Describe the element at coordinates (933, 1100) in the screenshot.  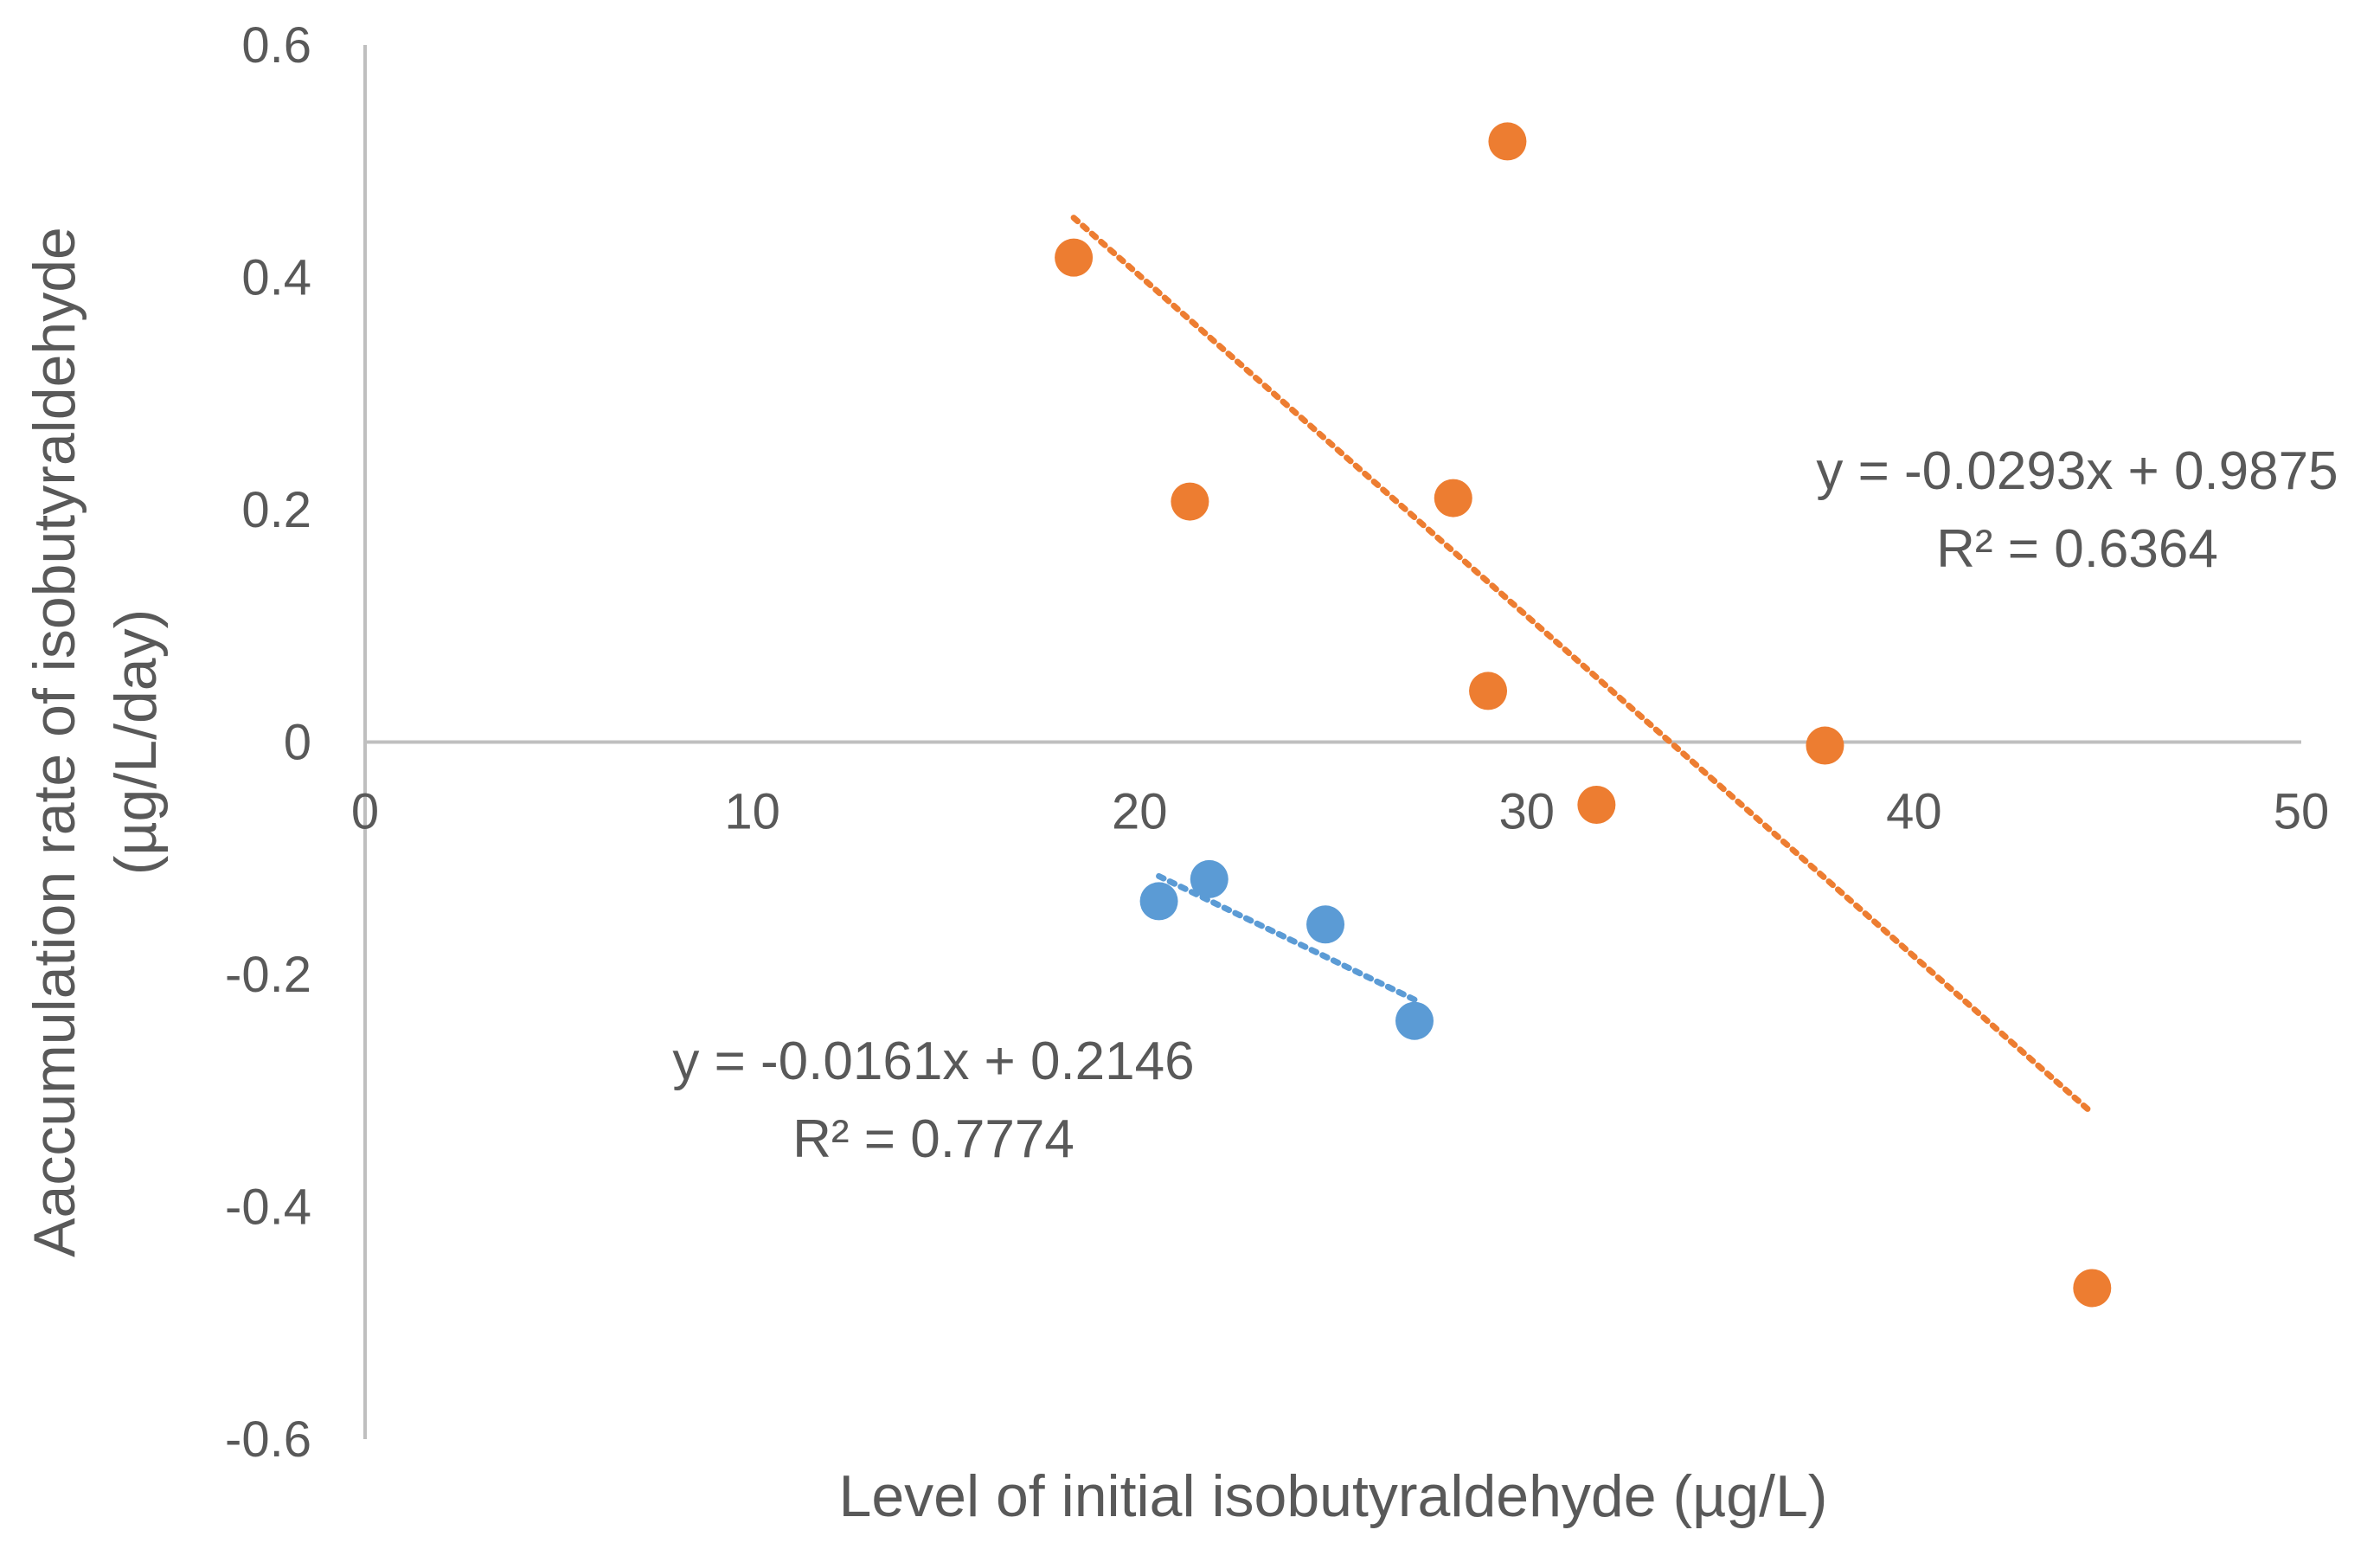
I see `blue-trend-label: y = -0.0161x + 0.2146 R² = 0.7774` at that location.